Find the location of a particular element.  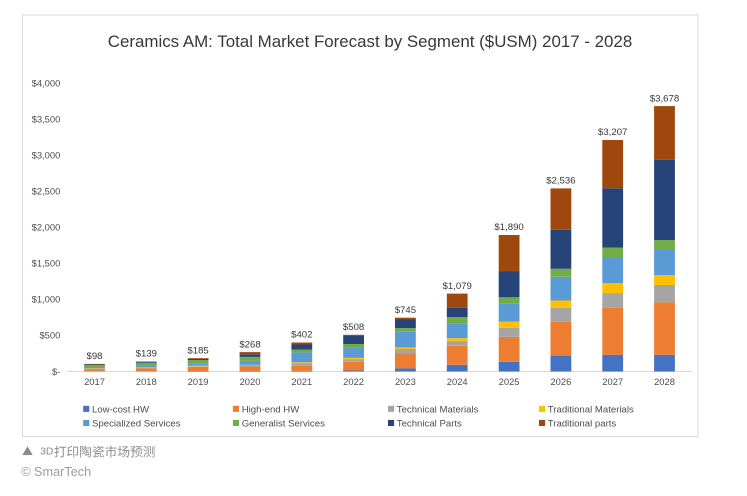

svg-text: Traditional Materials is located at coordinates (591, 409).